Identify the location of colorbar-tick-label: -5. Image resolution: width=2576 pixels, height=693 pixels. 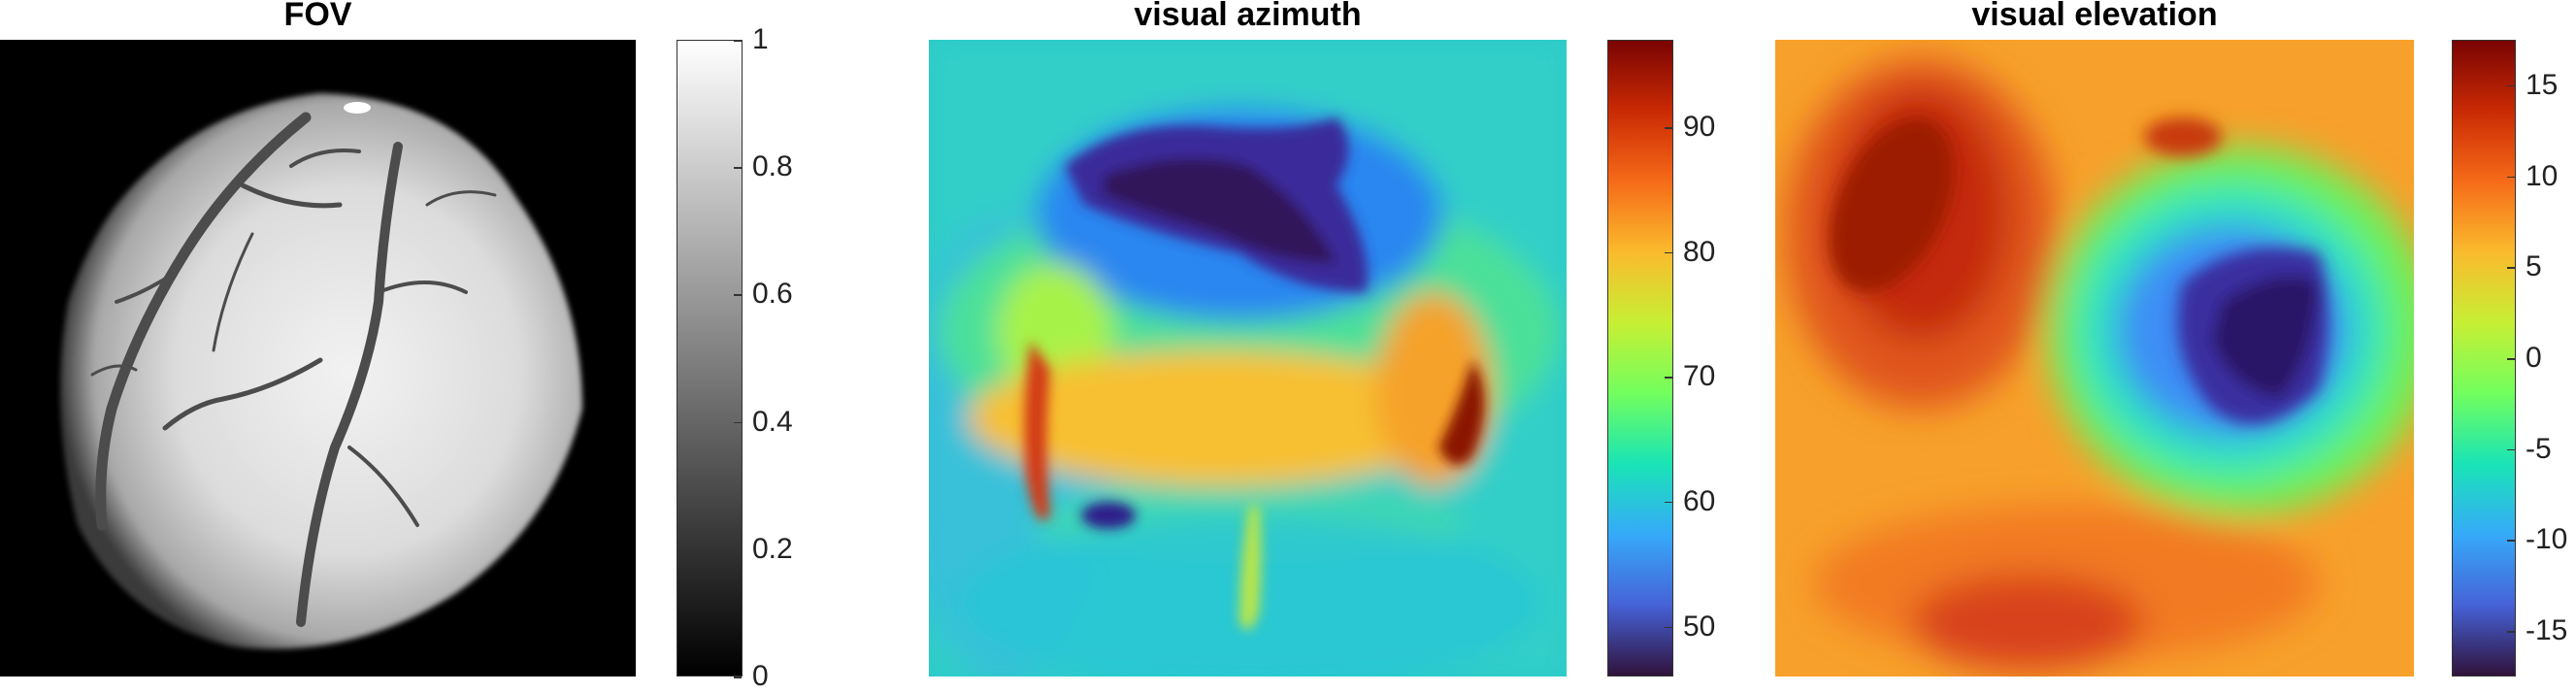
(2539, 448).